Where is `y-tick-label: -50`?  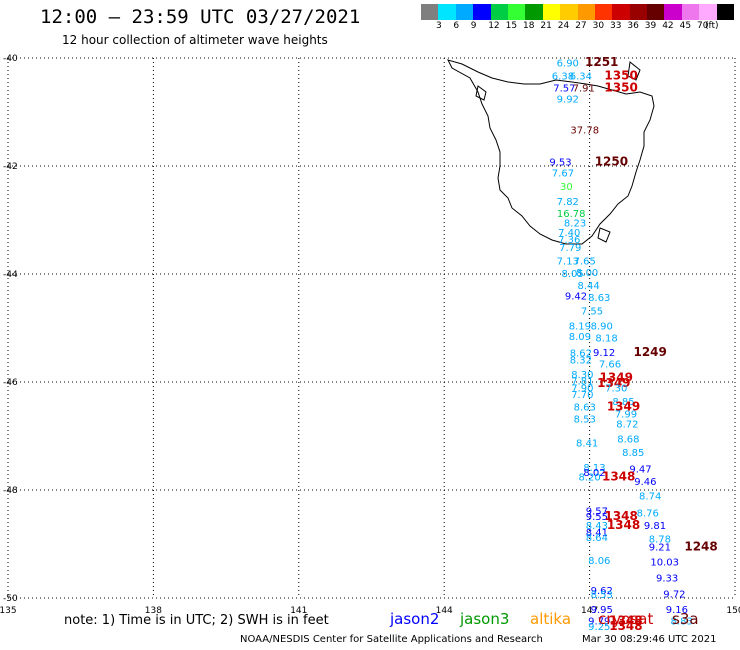 y-tick-label: -50 is located at coordinates (10, 599).